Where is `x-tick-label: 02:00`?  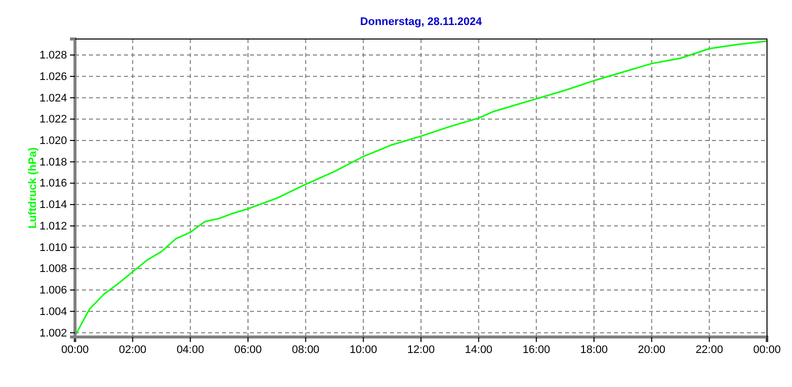
x-tick-label: 02:00 is located at coordinates (132, 350).